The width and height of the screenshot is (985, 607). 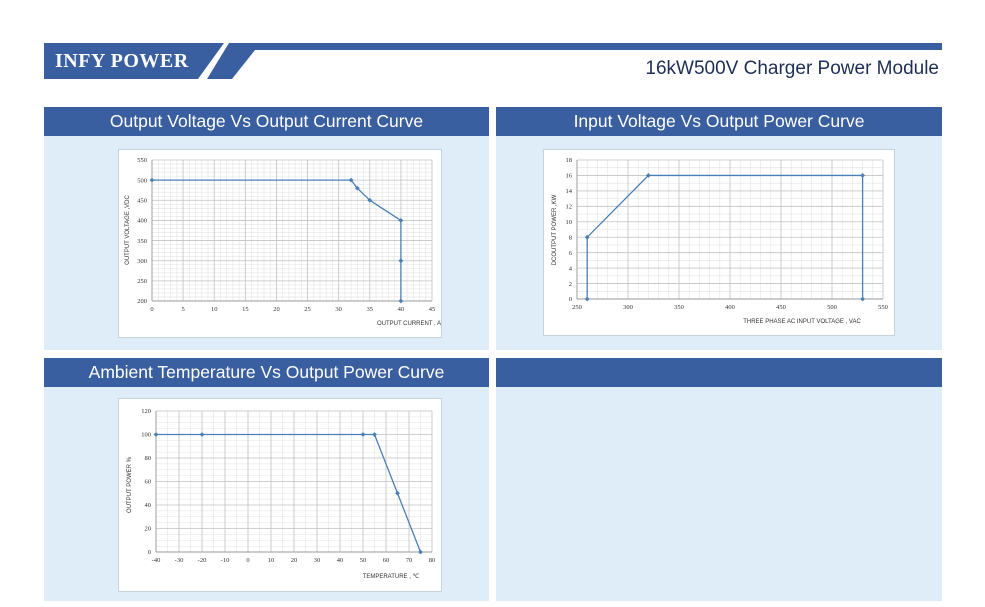 What do you see at coordinates (182, 309) in the screenshot?
I see `x-tick-label: 5` at bounding box center [182, 309].